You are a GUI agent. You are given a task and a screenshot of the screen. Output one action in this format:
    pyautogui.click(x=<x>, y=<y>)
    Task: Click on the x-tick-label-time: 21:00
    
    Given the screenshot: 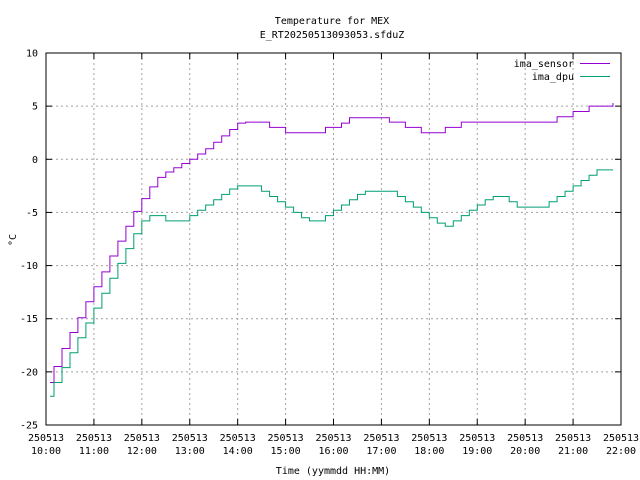 What is the action you would take?
    pyautogui.click(x=573, y=451)
    